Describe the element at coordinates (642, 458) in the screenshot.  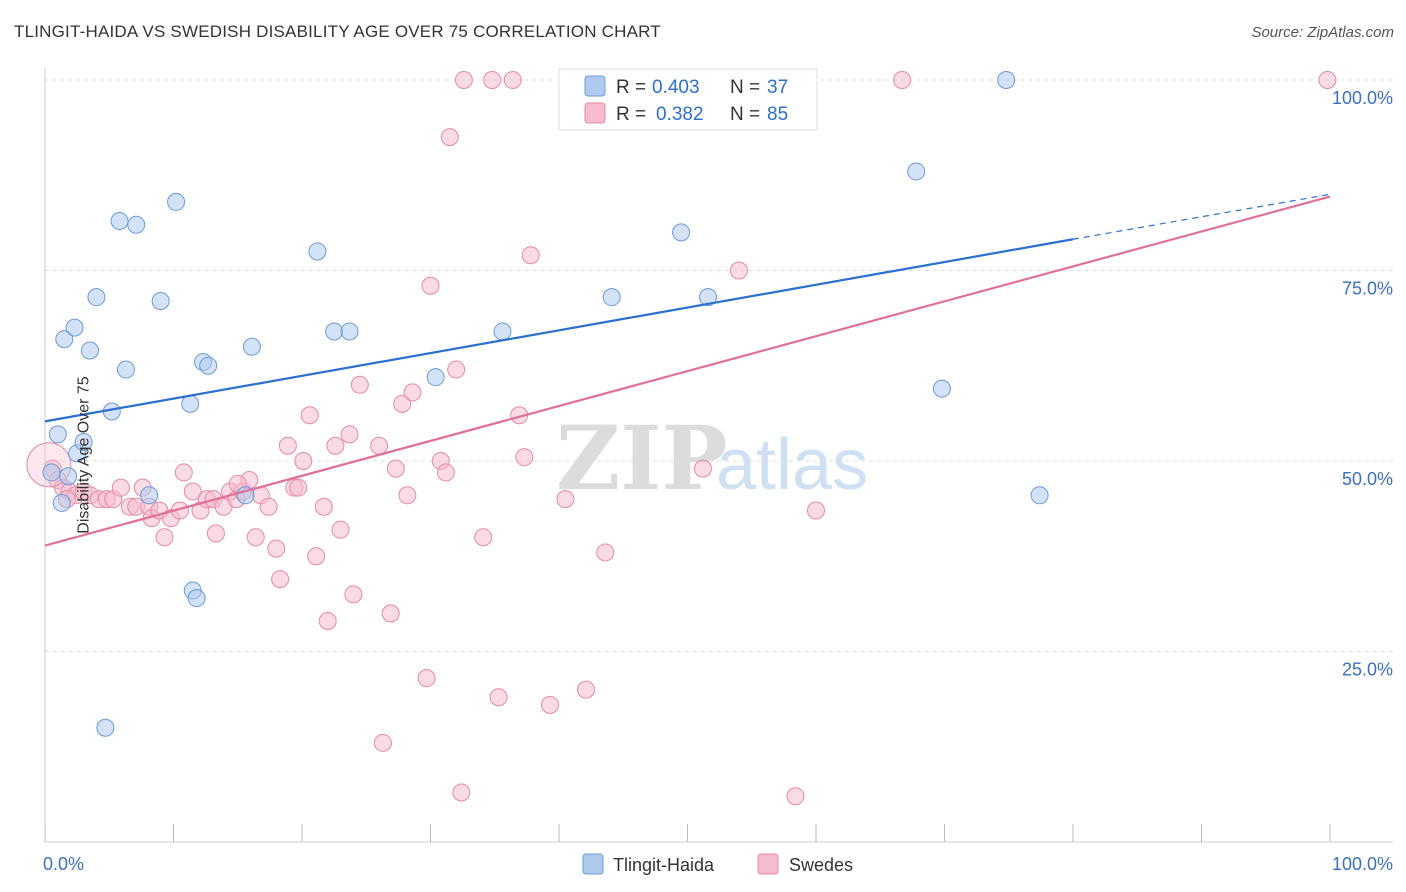
I see `watermark-zip: ZIP` at that location.